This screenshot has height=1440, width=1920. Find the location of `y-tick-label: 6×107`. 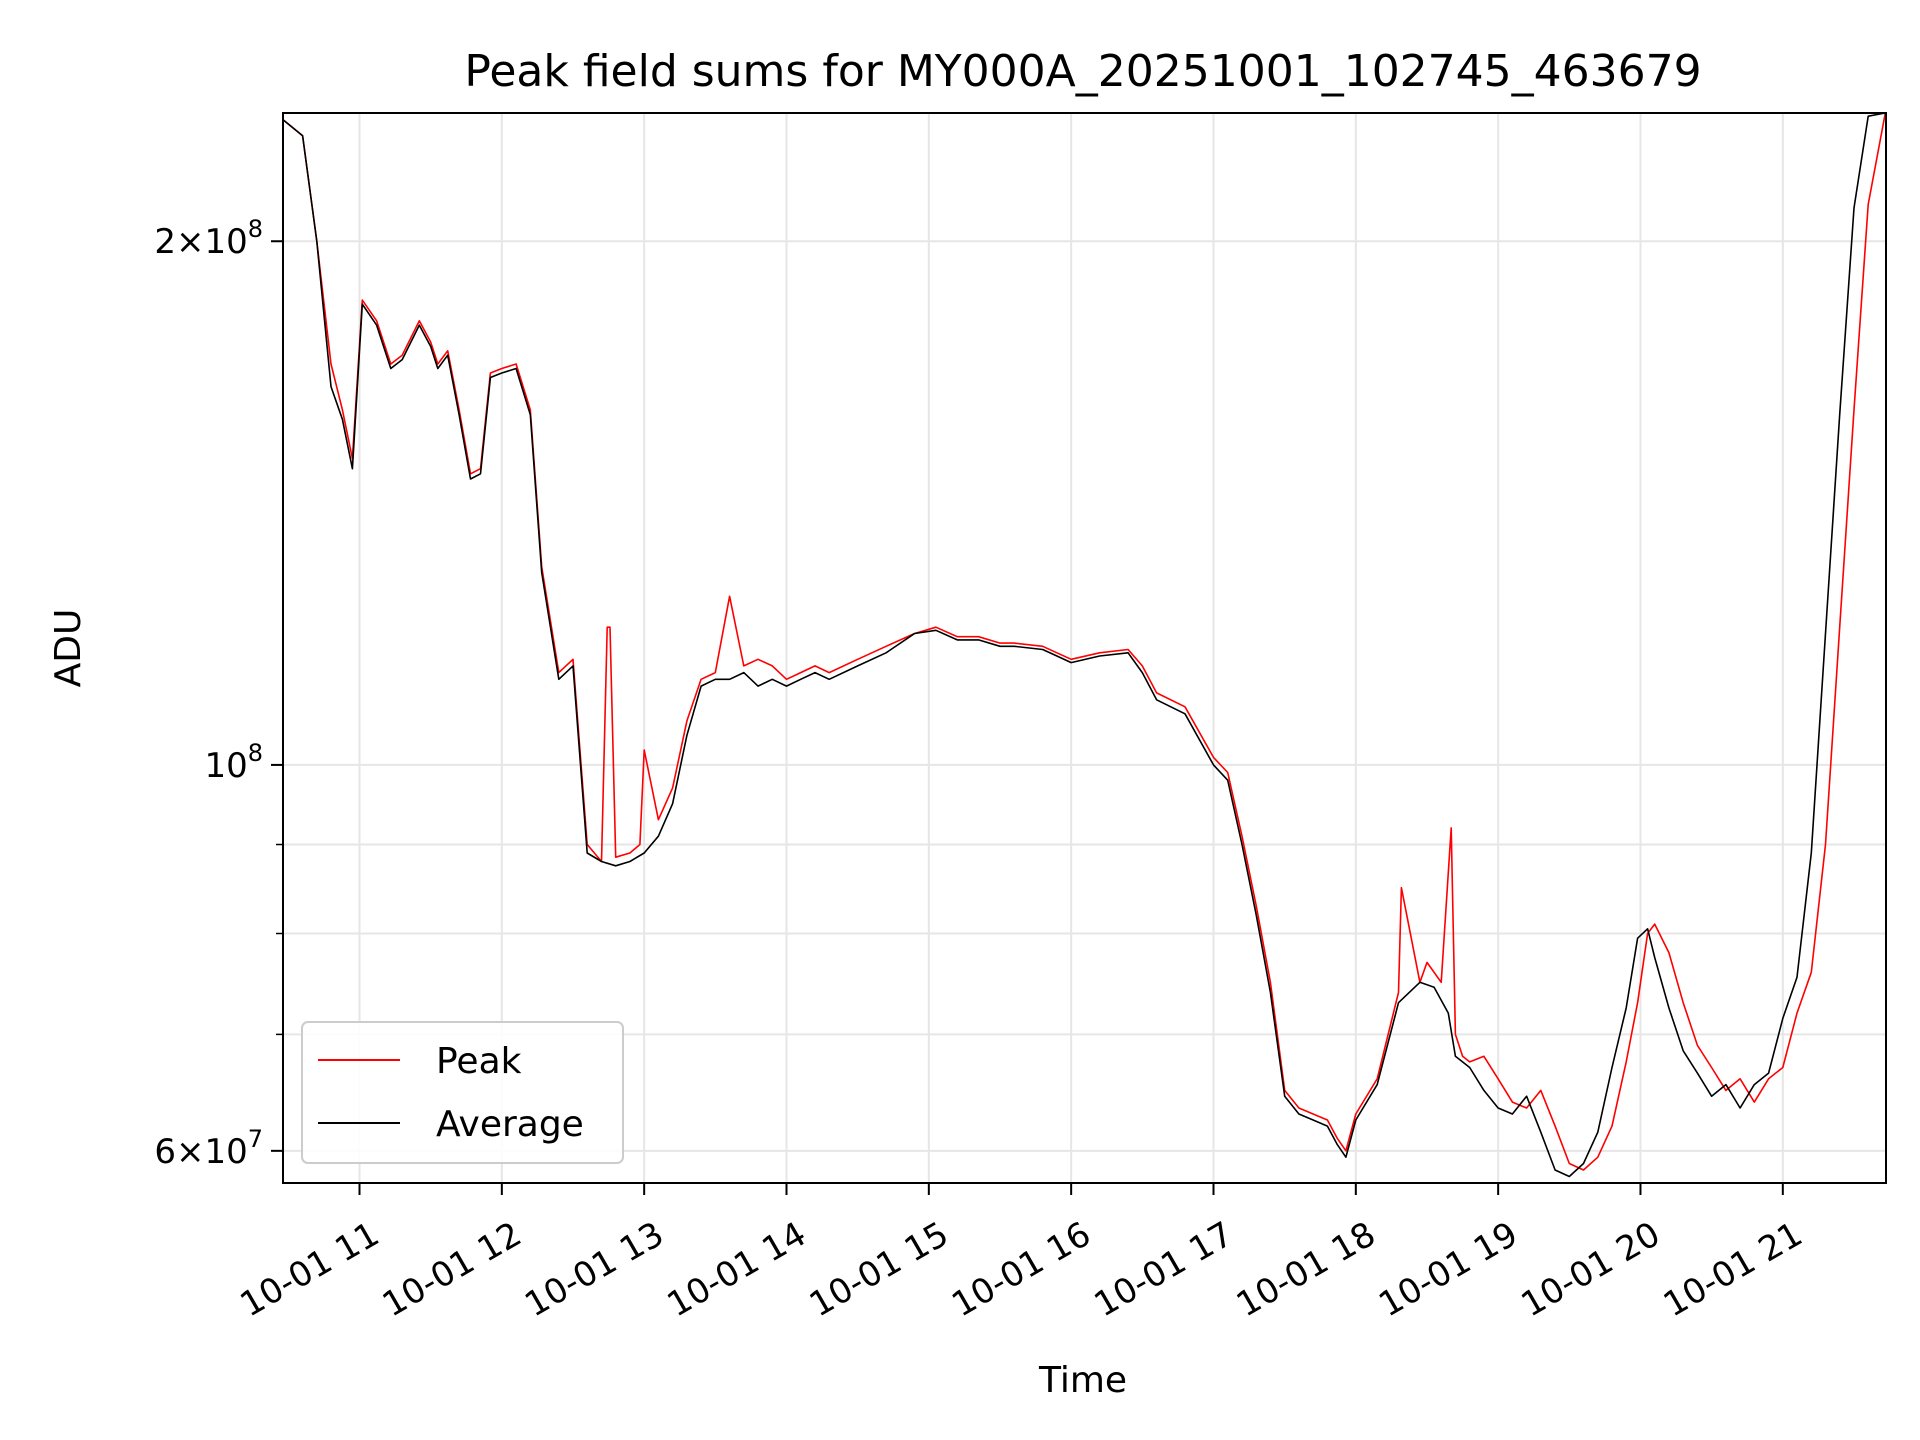

y-tick-label: 6×107 is located at coordinates (208, 1148).